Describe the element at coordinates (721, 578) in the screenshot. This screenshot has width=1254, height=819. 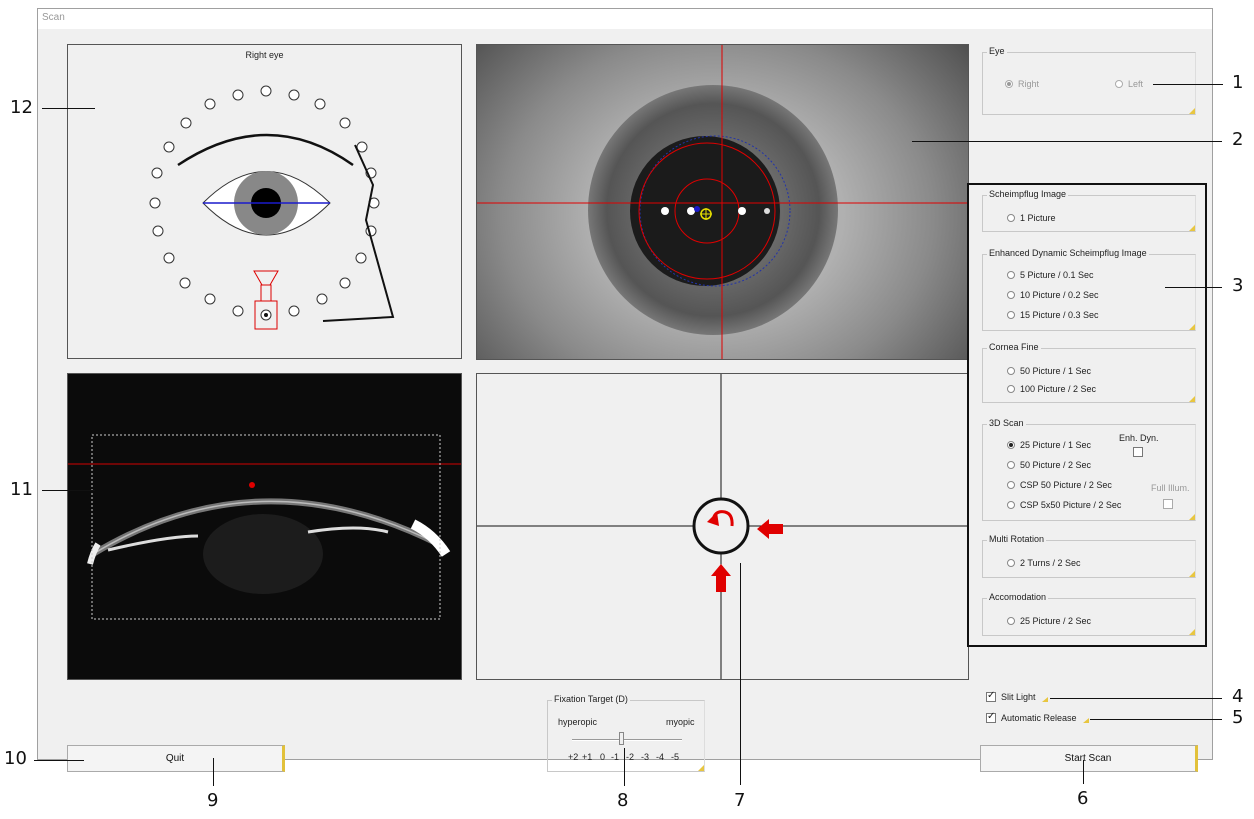
I see `move-up-arrow-icon` at that location.